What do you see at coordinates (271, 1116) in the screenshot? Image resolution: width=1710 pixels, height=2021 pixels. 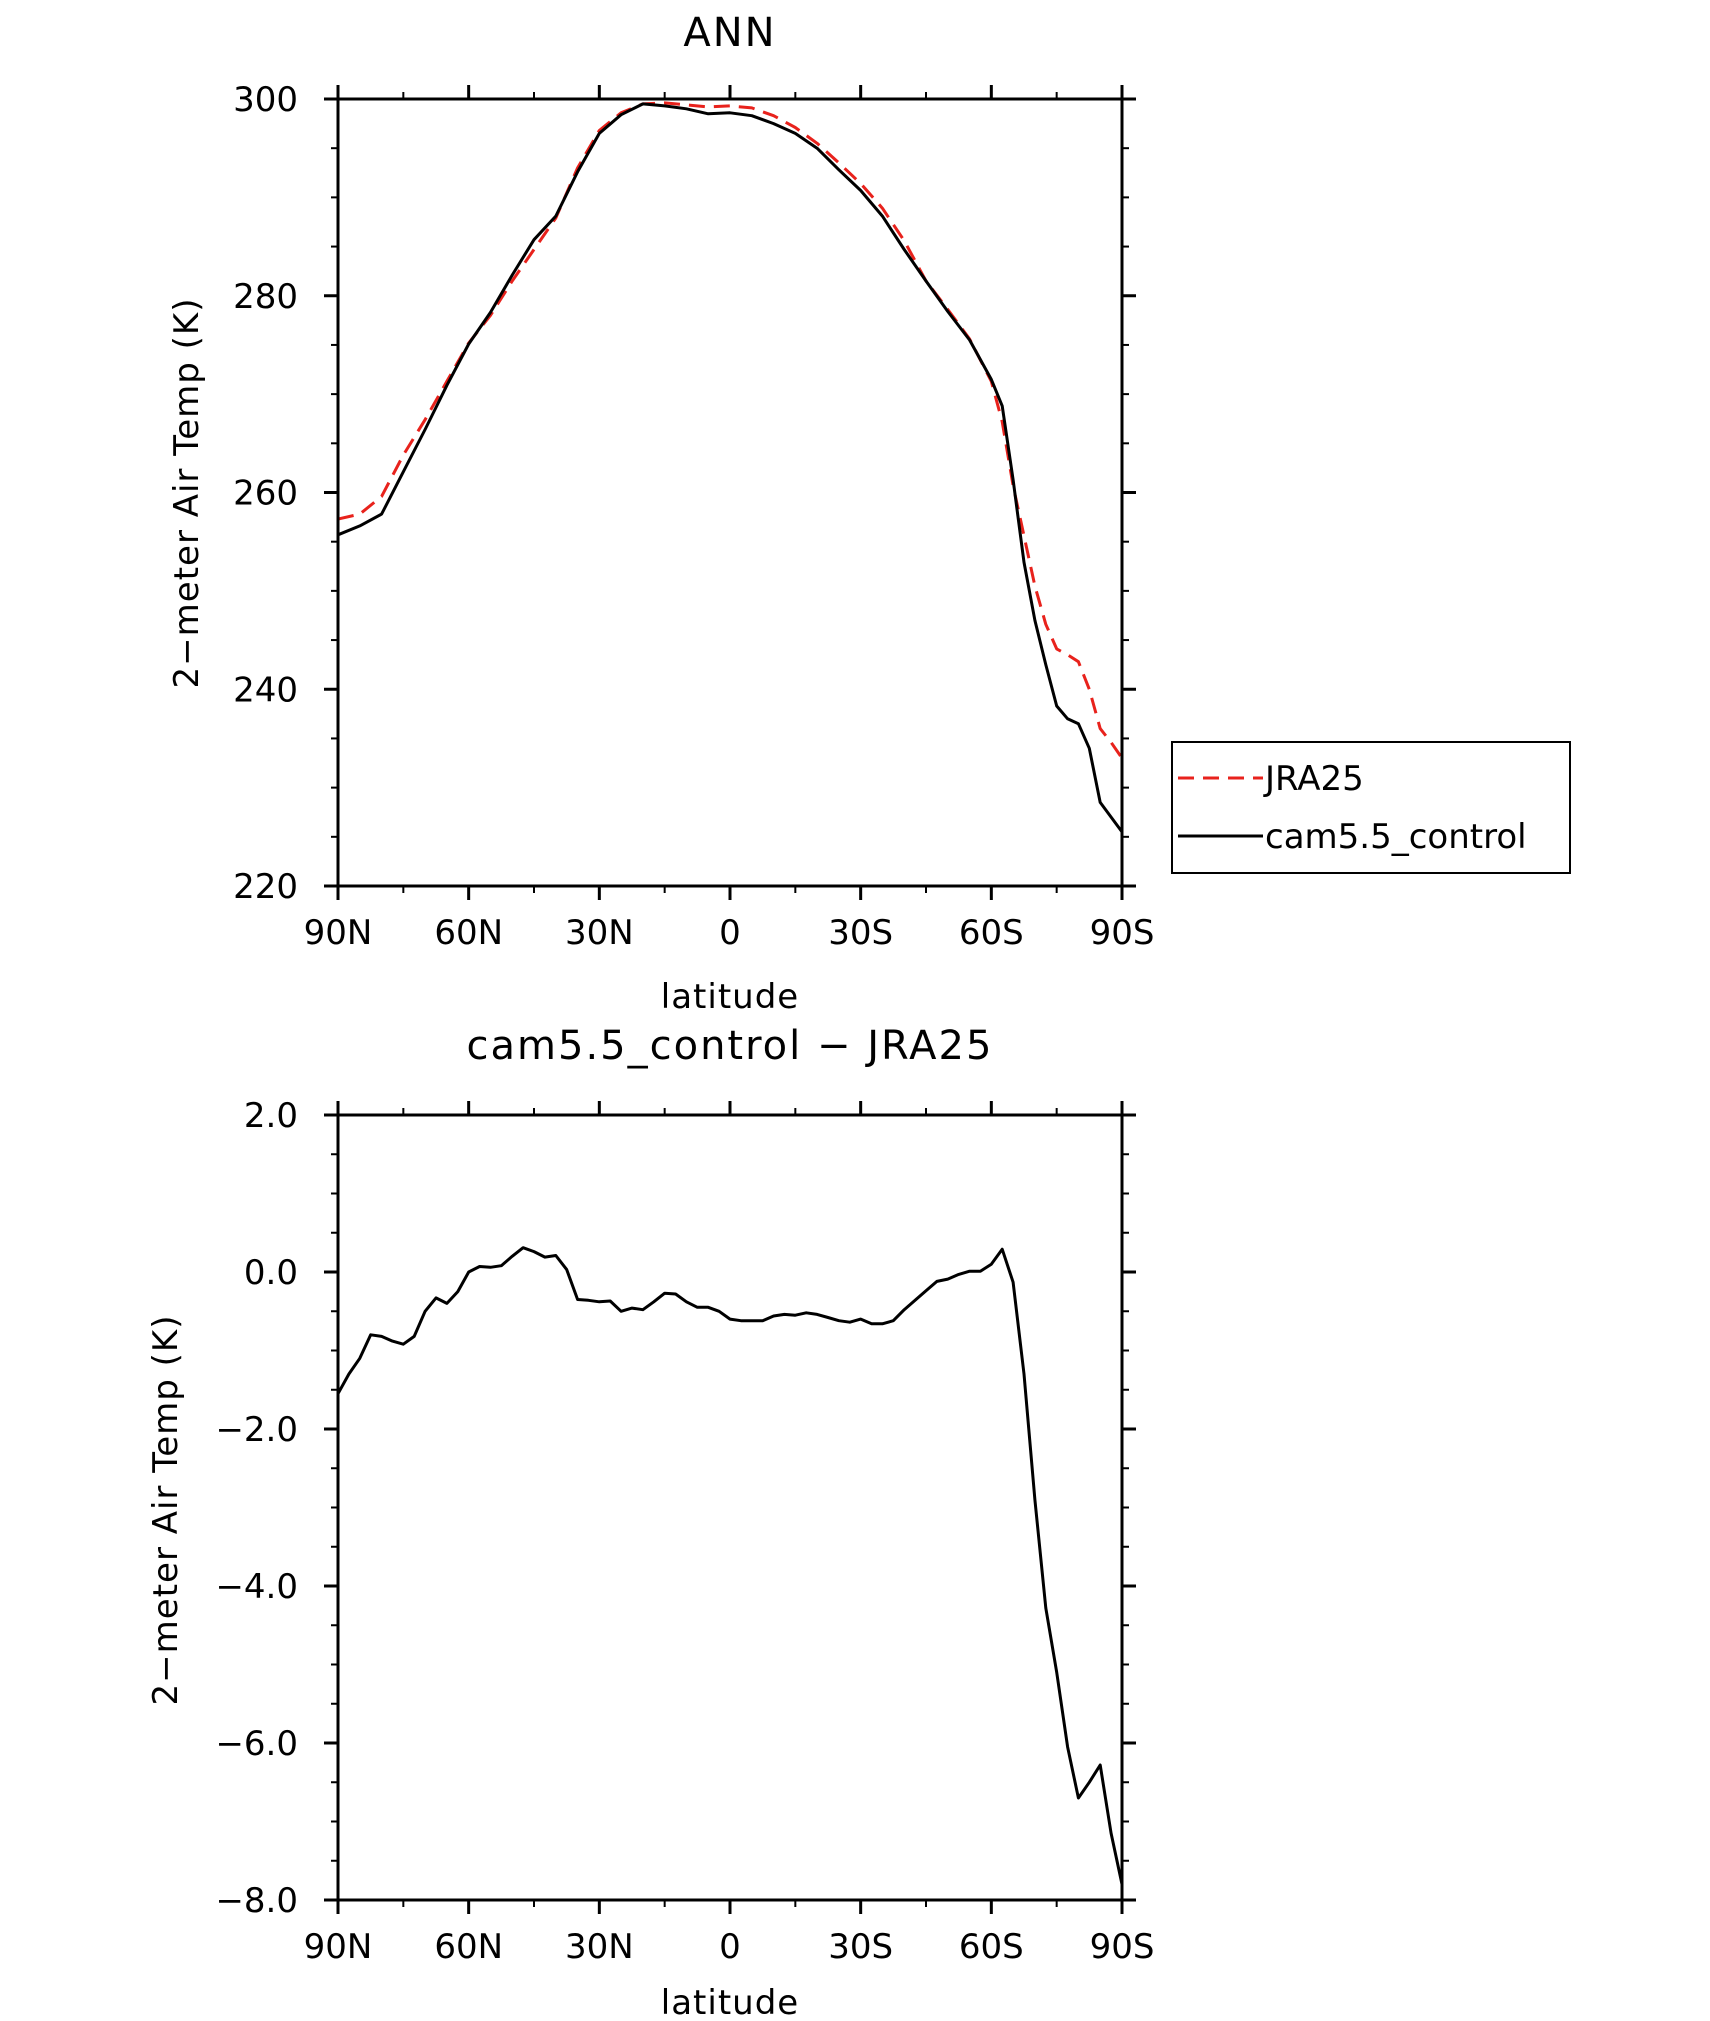 I see `y-tick-label: 2.0` at bounding box center [271, 1116].